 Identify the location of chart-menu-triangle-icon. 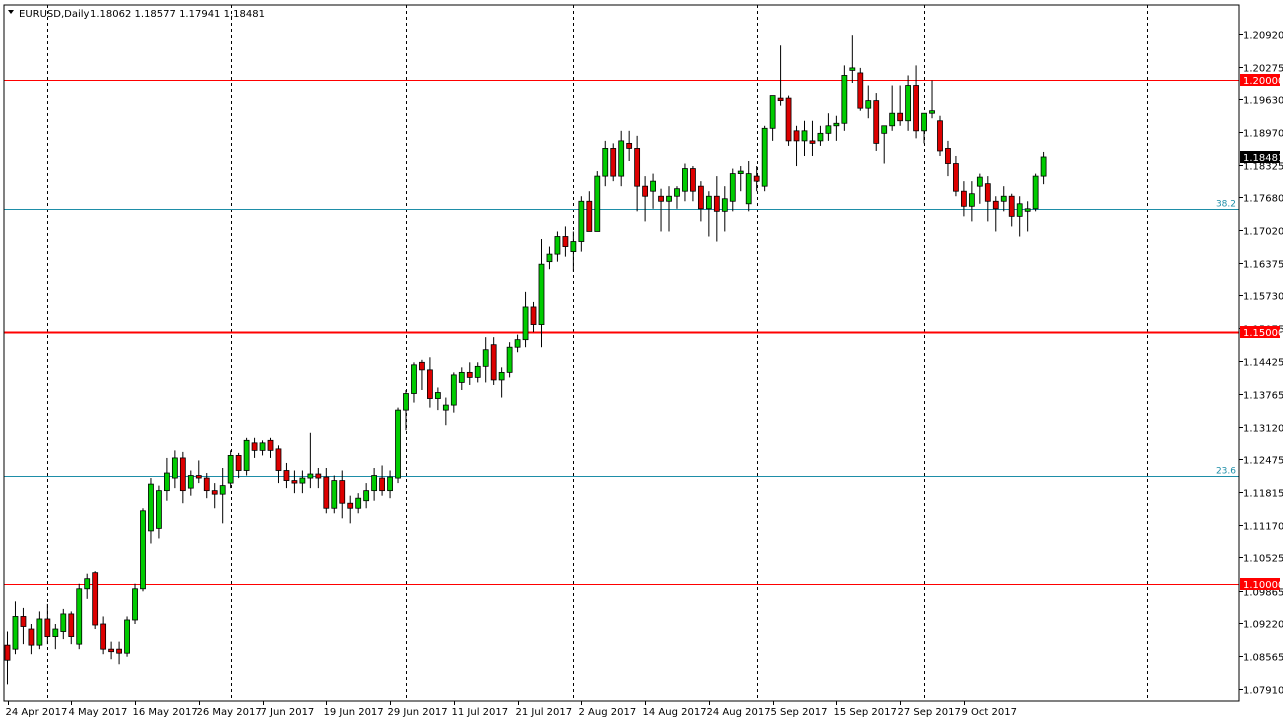
(11, 12).